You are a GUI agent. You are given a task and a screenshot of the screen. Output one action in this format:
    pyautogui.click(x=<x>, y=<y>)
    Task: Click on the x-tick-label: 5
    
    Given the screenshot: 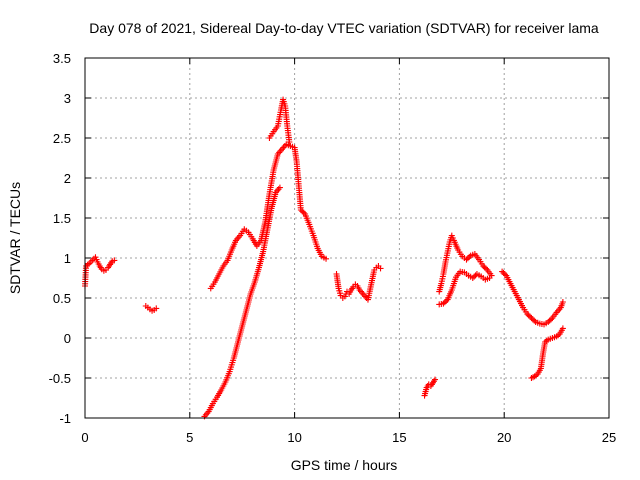 What is the action you would take?
    pyautogui.click(x=189, y=437)
    